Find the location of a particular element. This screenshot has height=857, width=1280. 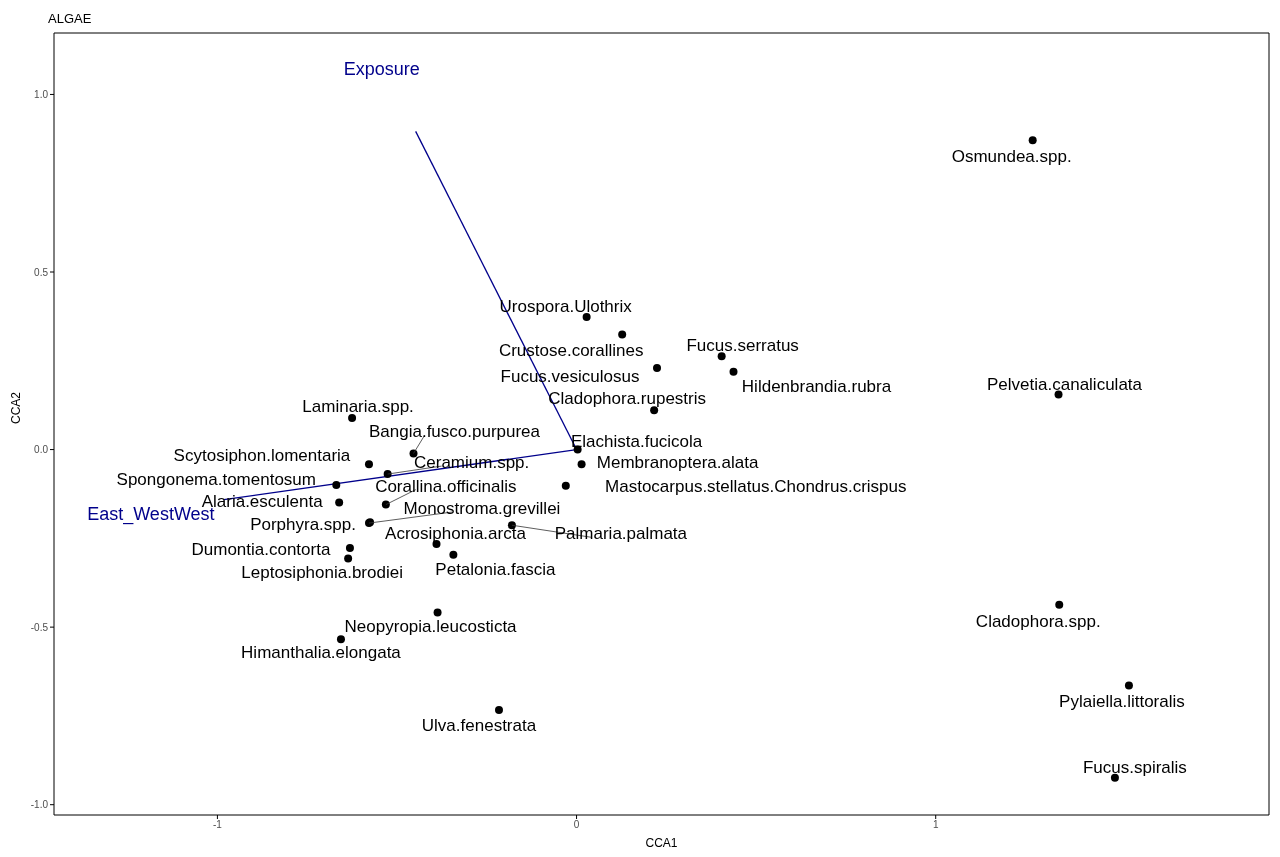

annotation: Petalonia.fascia is located at coordinates (495, 569).